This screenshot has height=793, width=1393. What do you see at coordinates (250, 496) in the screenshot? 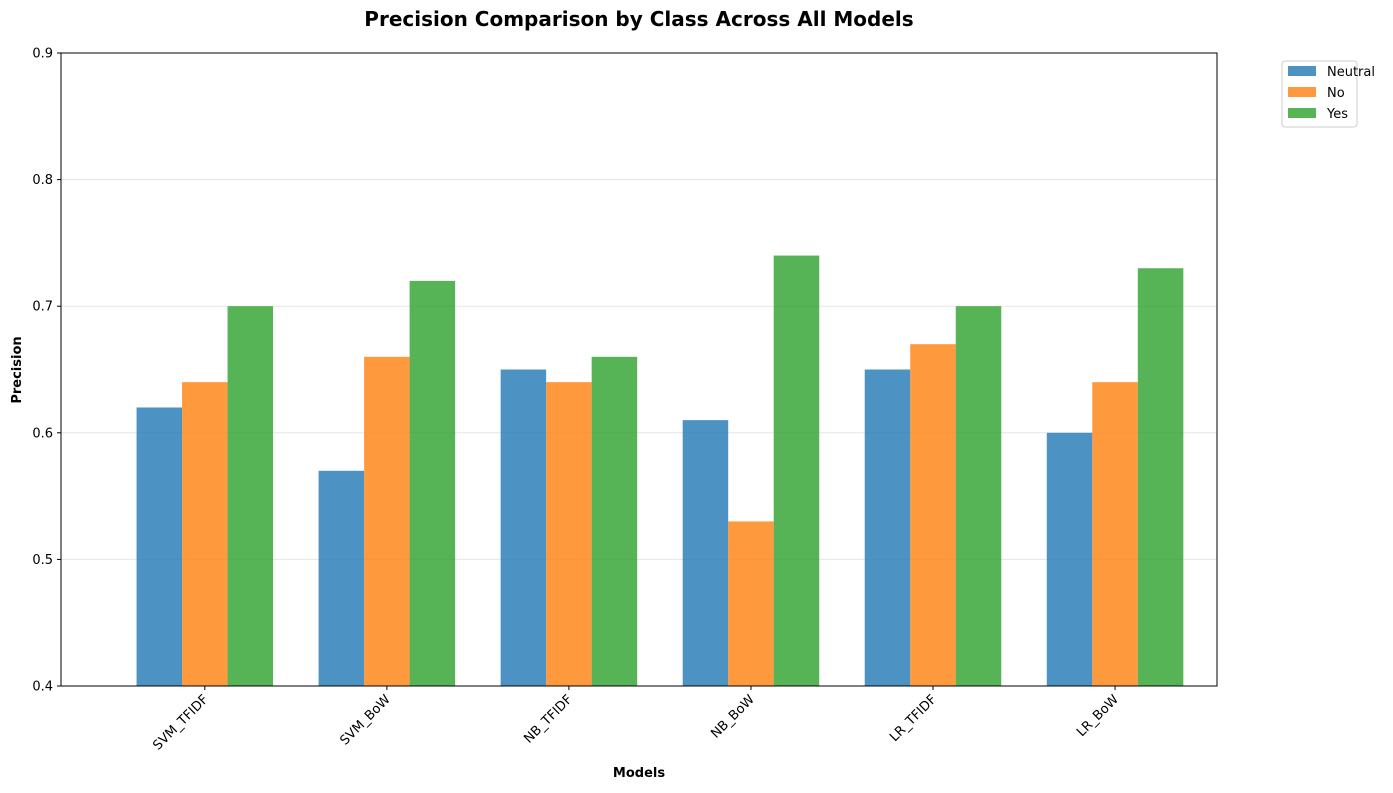
I see `bar-yes-svm_tfidf` at bounding box center [250, 496].